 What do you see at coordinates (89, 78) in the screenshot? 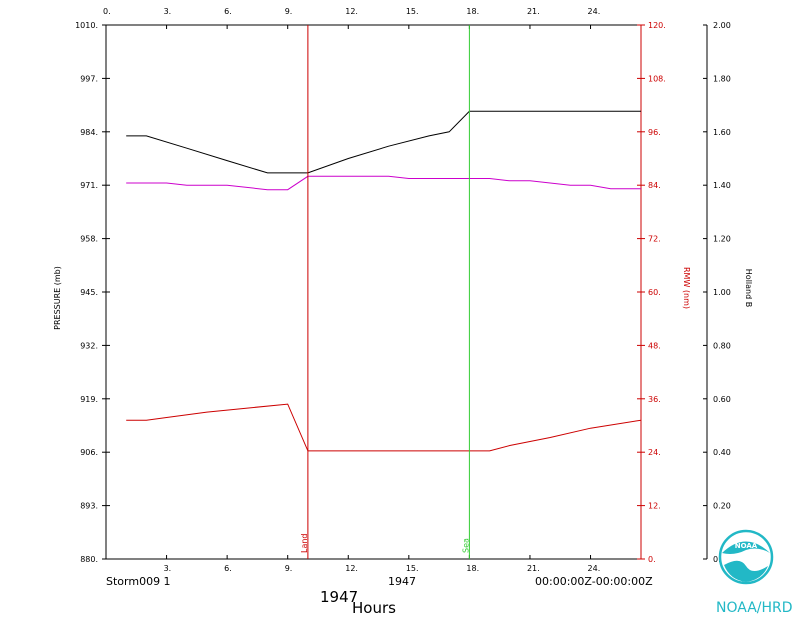
I see `pressure-tick-label: 997.` at bounding box center [89, 78].